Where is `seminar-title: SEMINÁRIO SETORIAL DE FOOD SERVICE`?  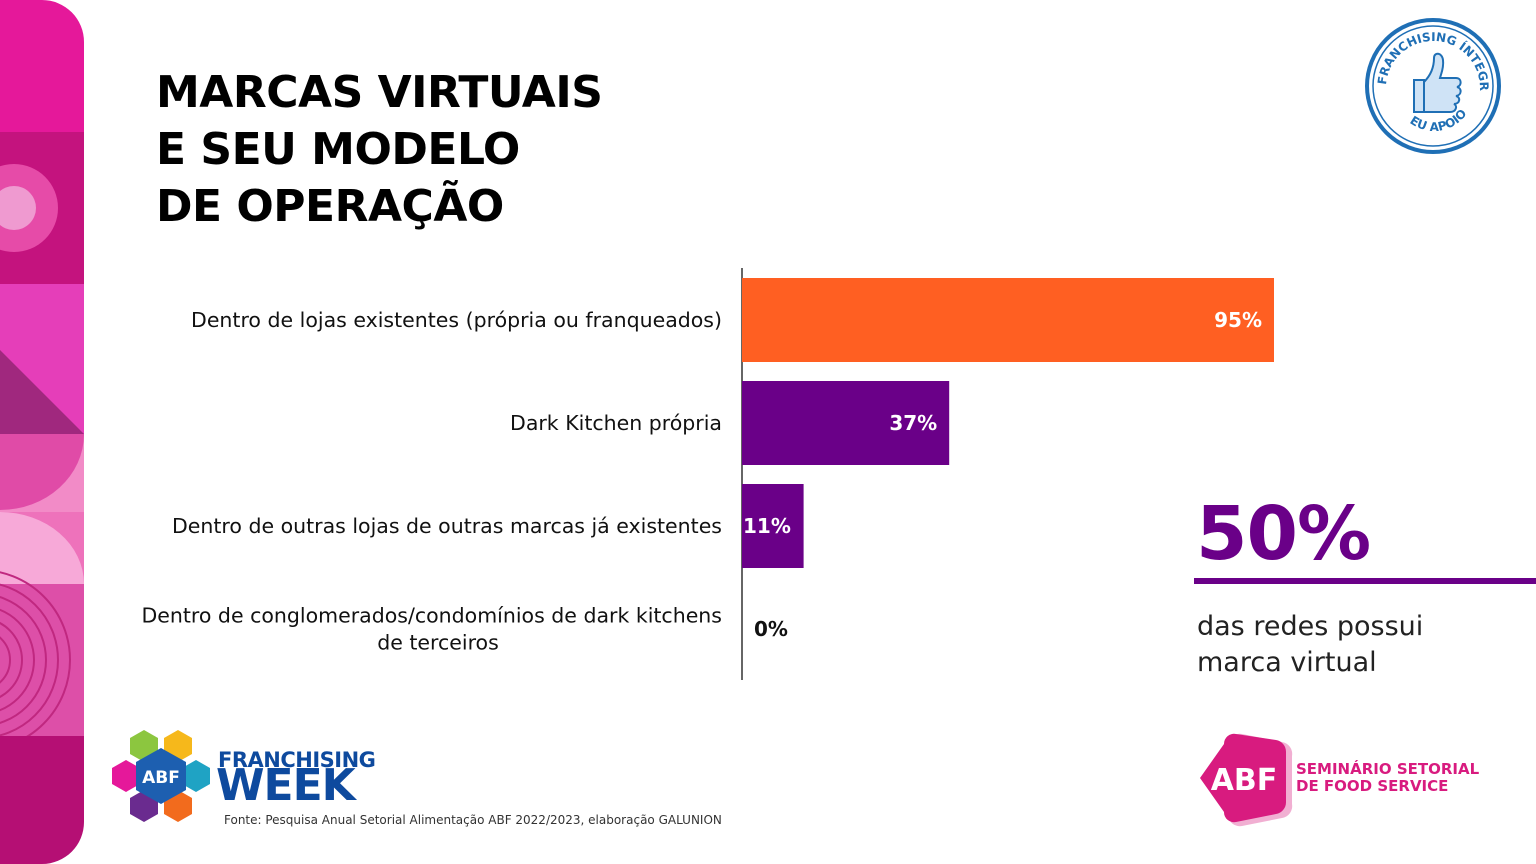 seminar-title: SEMINÁRIO SETORIAL DE FOOD SERVICE is located at coordinates (1388, 777).